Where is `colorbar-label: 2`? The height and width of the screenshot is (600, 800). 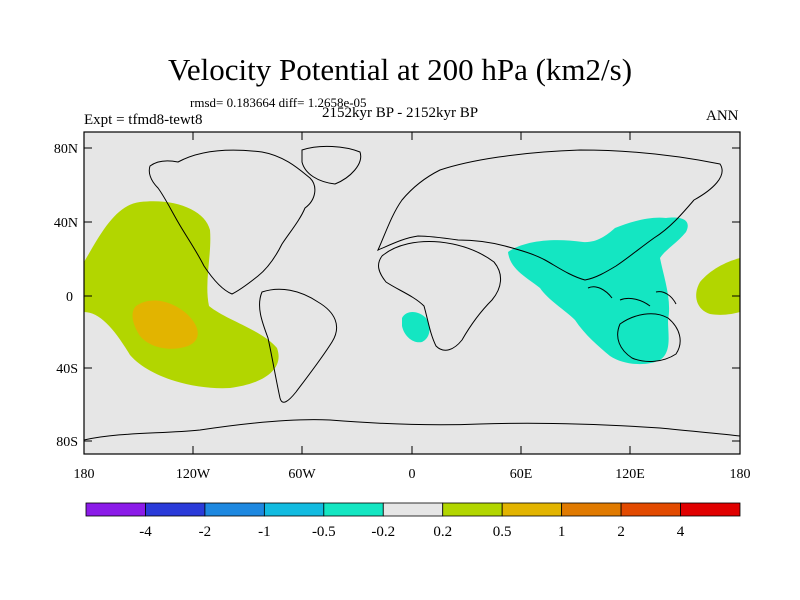 colorbar-label: 2 is located at coordinates (621, 532).